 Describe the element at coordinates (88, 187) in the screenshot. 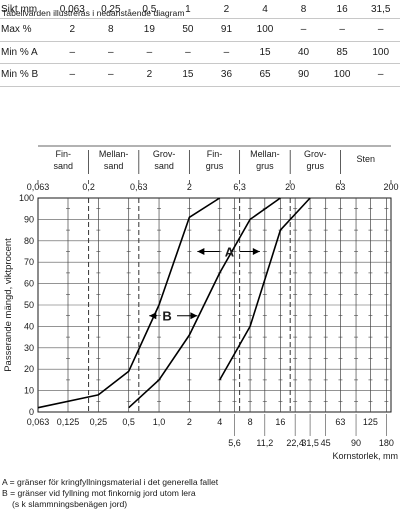

I see `top-tick-label: 0,2` at that location.